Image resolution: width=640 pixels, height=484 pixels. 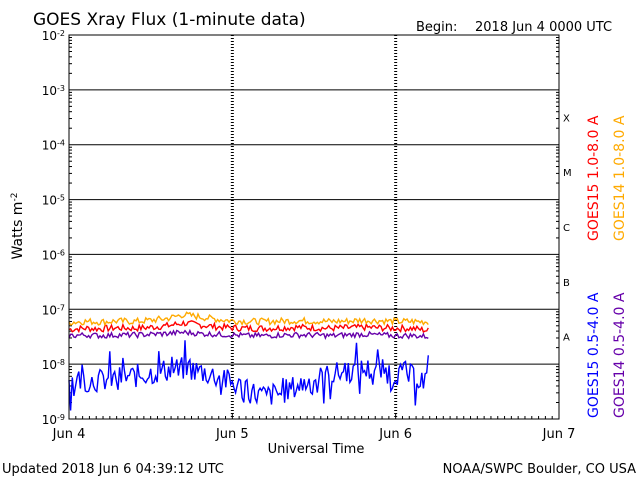 I want to click on x-tick-label: Jun 4, so click(x=69, y=434).